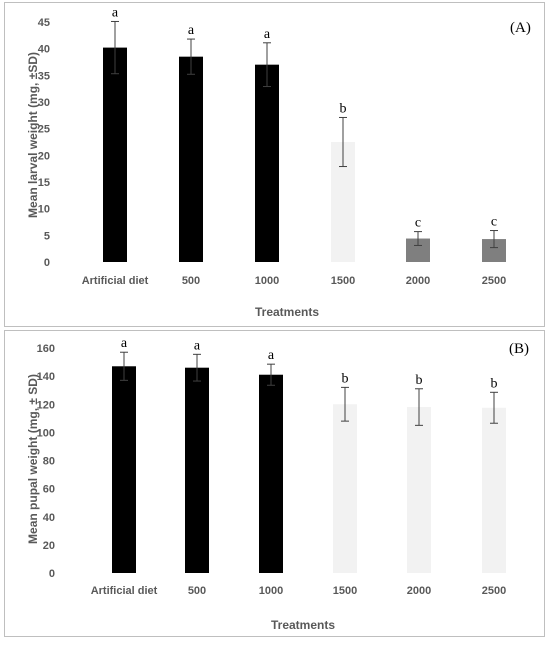 The width and height of the screenshot is (550, 645). What do you see at coordinates (47, 236) in the screenshot?
I see `y-tick-label: 5` at bounding box center [47, 236].